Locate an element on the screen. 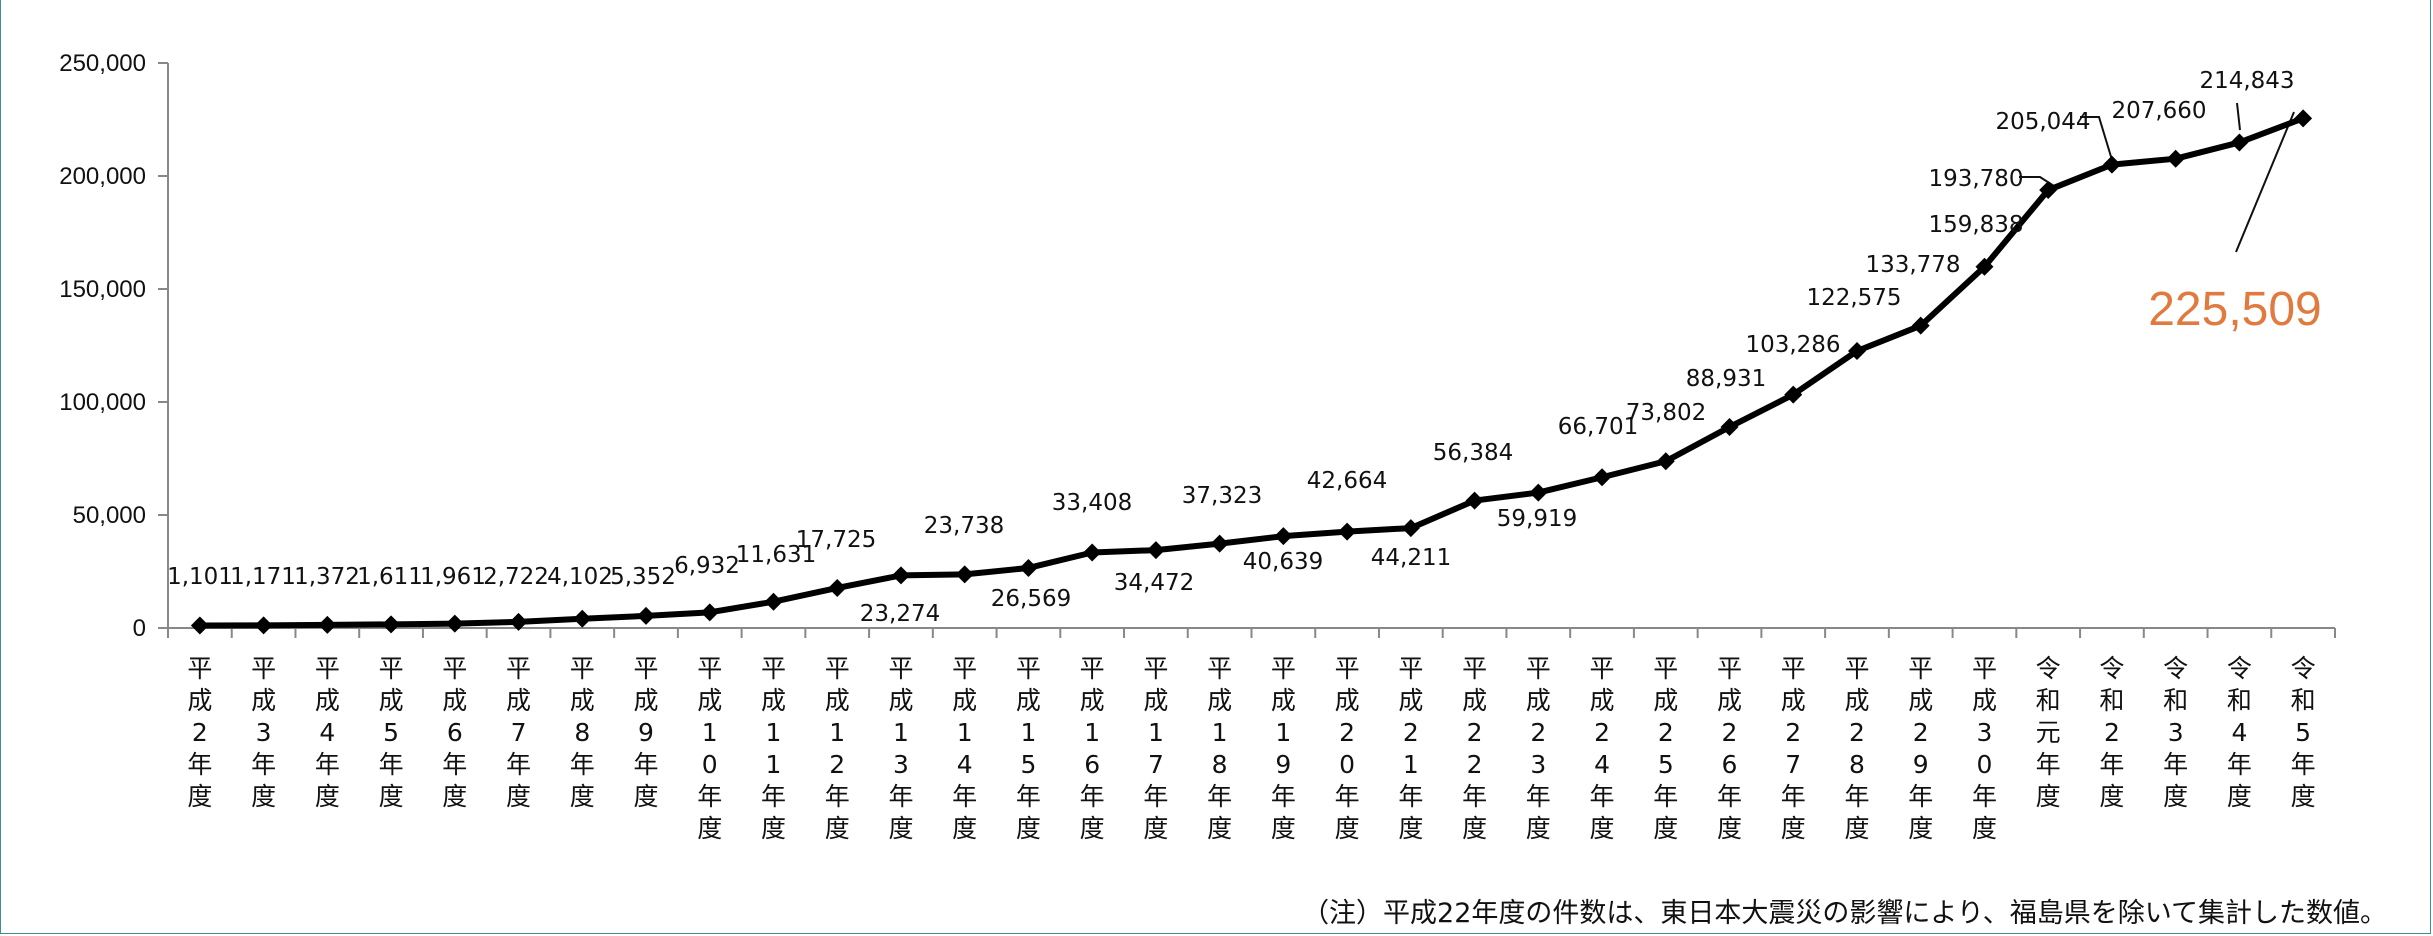 The height and width of the screenshot is (936, 2433). data-label: 40,639 is located at coordinates (1283, 562).